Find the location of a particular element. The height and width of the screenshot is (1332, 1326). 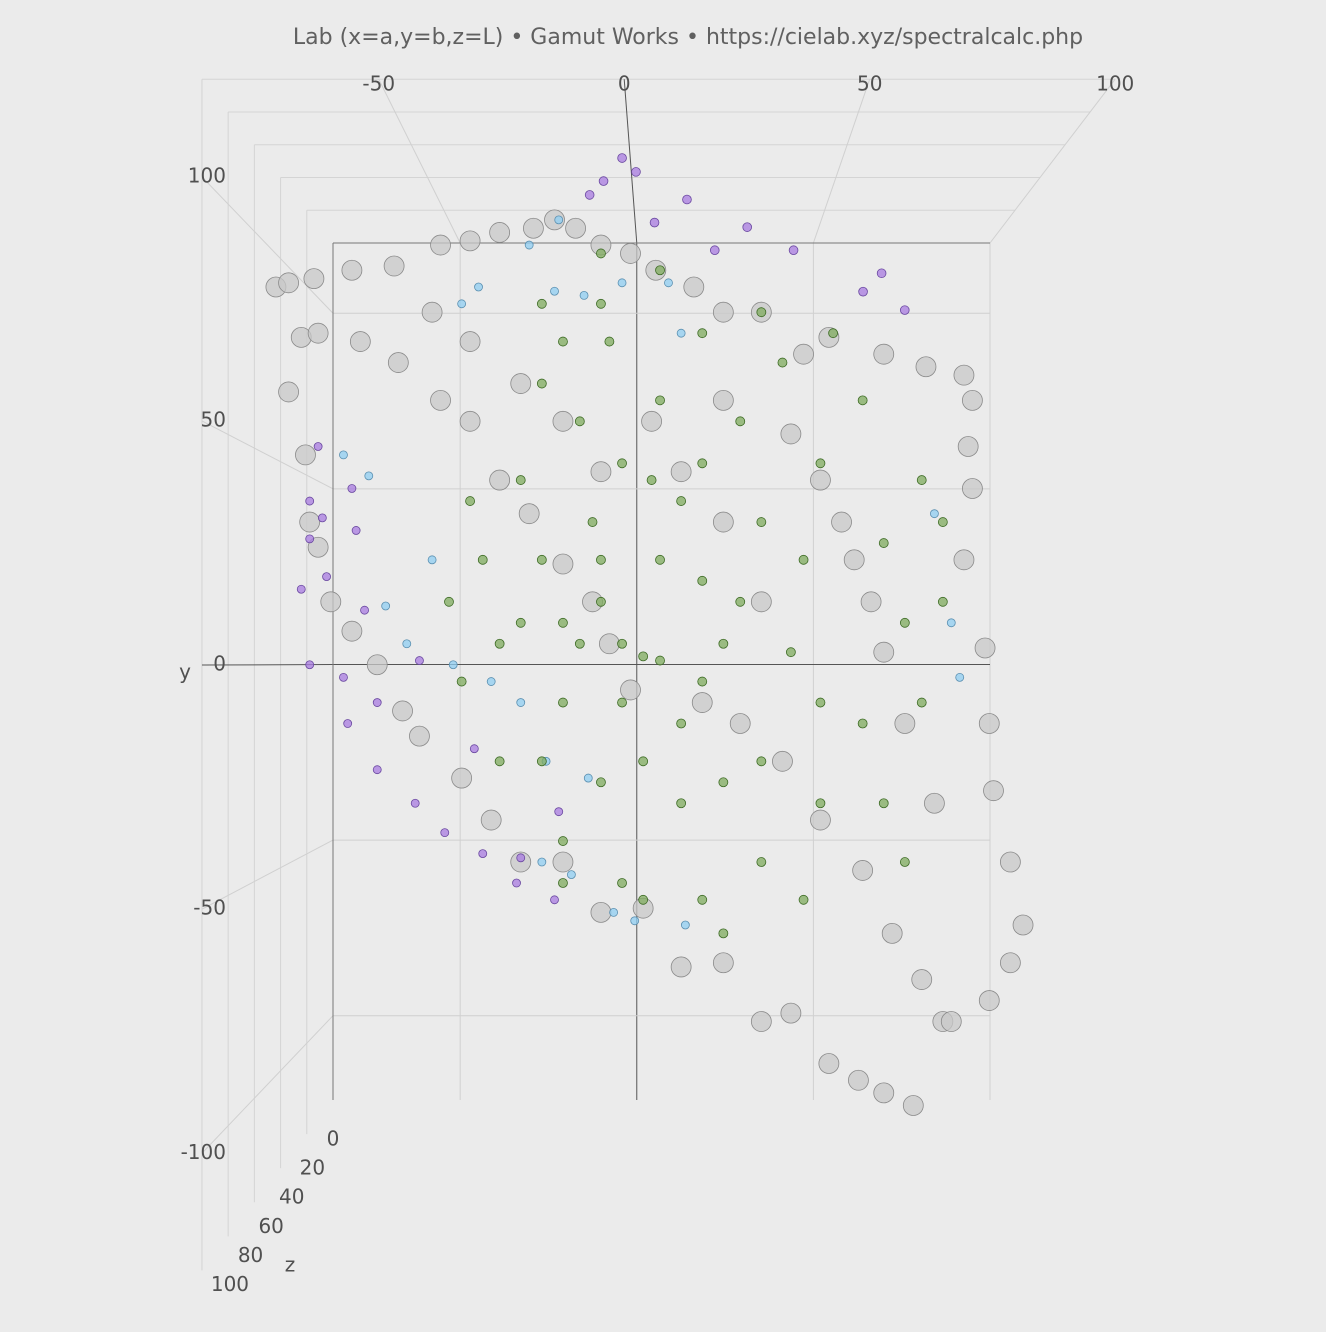

z-tick-label: 80 is located at coordinates (250, 1255).